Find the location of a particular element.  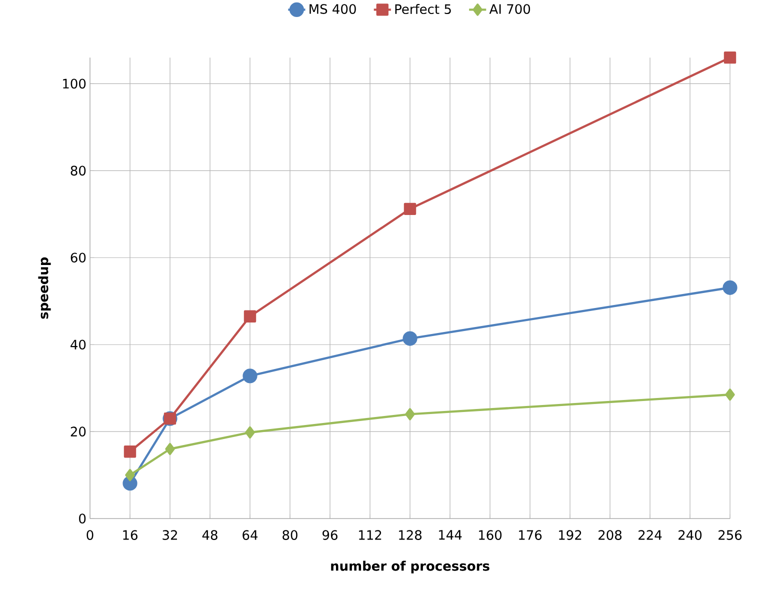

x-tick-label: 192 is located at coordinates (570, 535).